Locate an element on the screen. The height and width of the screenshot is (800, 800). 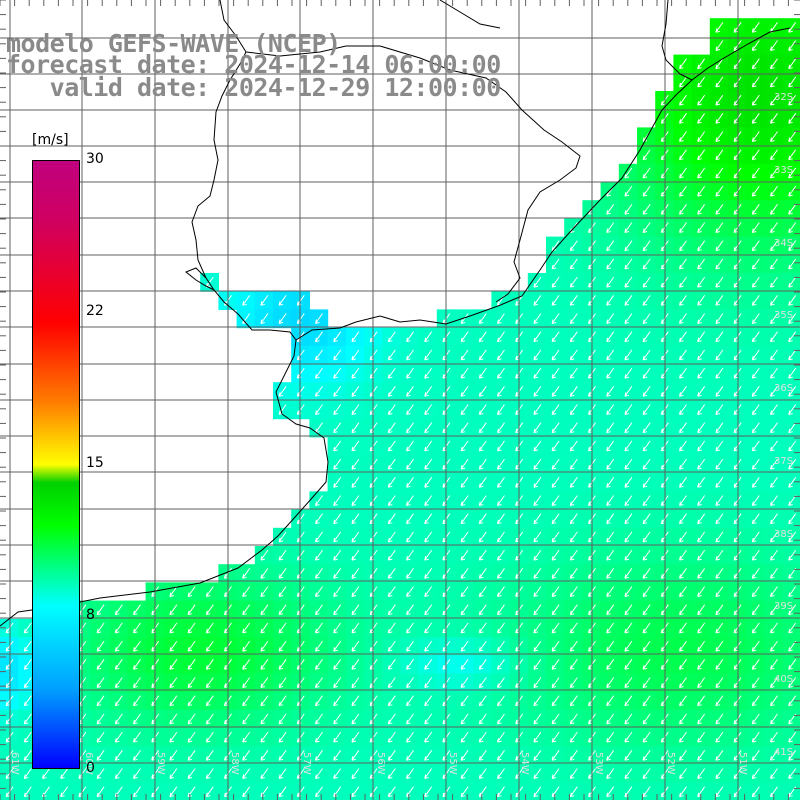
lat-label: 36S is located at coordinates (783, 388).